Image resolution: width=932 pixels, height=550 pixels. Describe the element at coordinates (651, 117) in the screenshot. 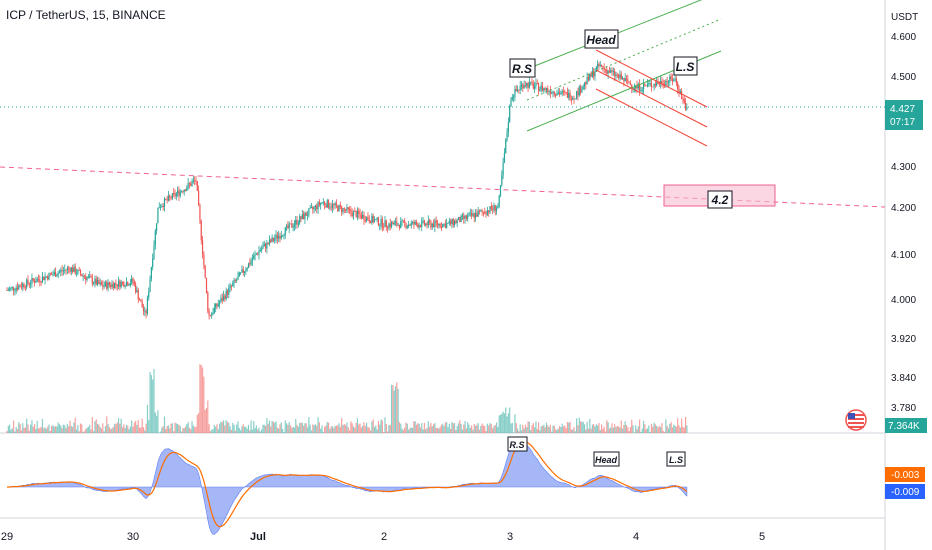

I see `red-channel-lower-line` at that location.